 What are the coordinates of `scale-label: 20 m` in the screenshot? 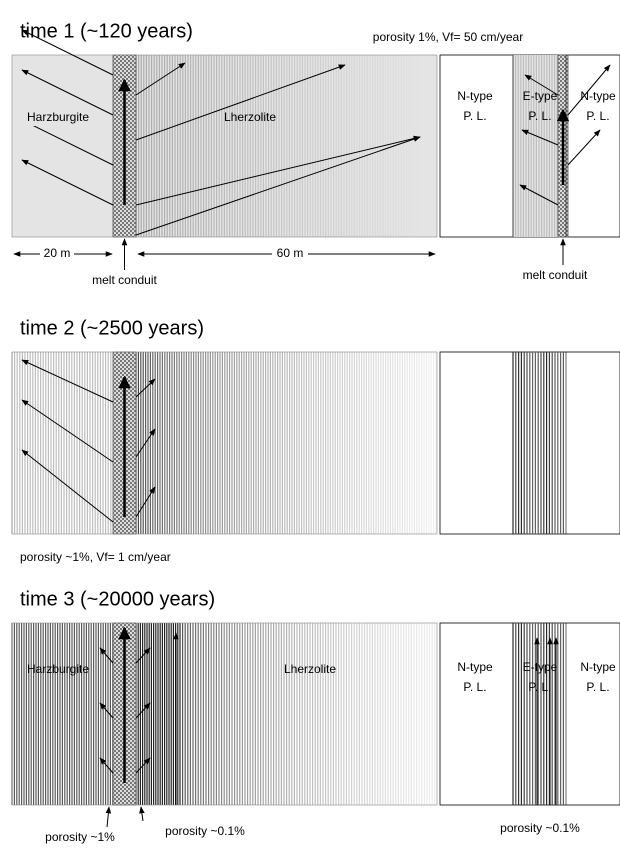 It's located at (57, 253).